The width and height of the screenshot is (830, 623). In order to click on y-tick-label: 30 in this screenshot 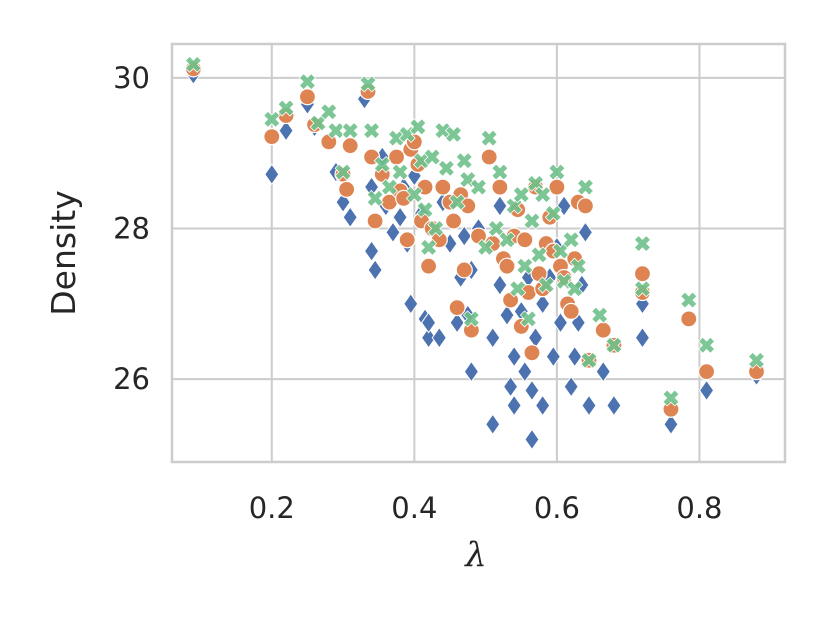, I will do `click(131, 78)`.